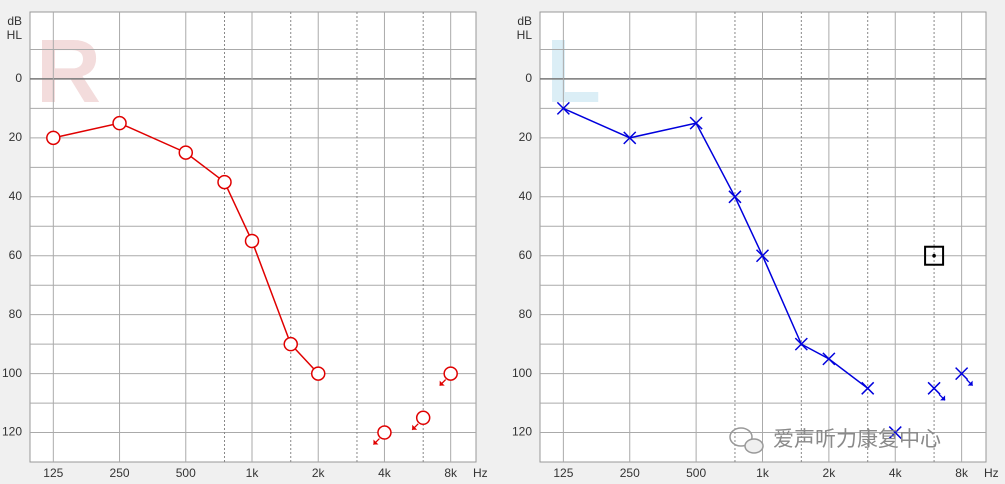 The image size is (1005, 484). What do you see at coordinates (857, 439) in the screenshot?
I see `footer-text: 爱声听力康复中心` at bounding box center [857, 439].